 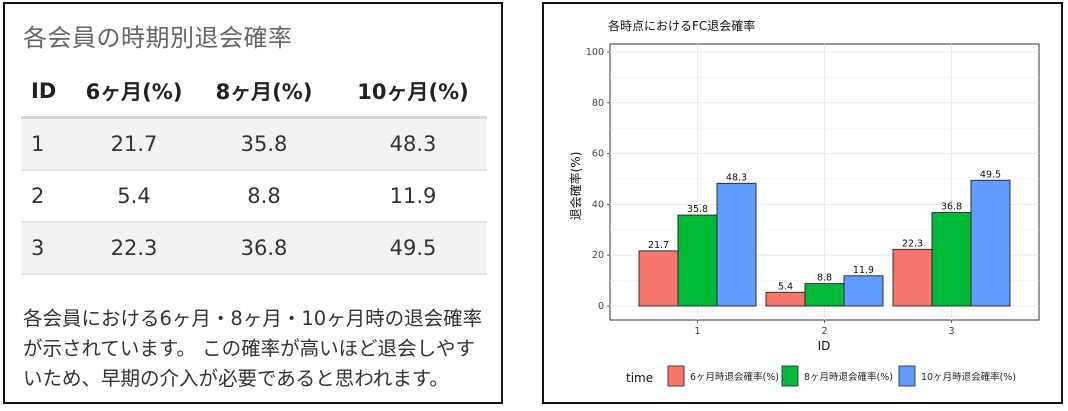 I want to click on x-tick-label: 3, so click(x=951, y=331).